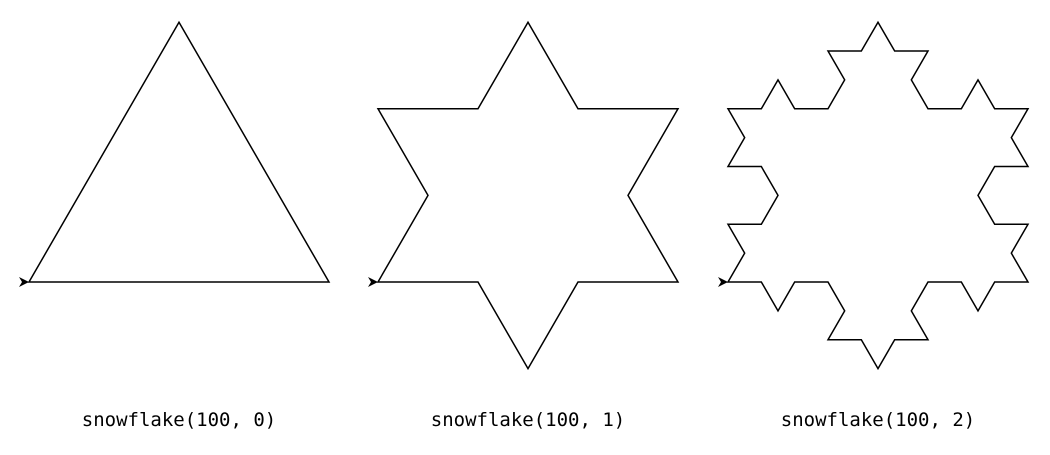  What do you see at coordinates (878, 420) in the screenshot?
I see `snowflake-caption: snowflake(100, 2)` at bounding box center [878, 420].